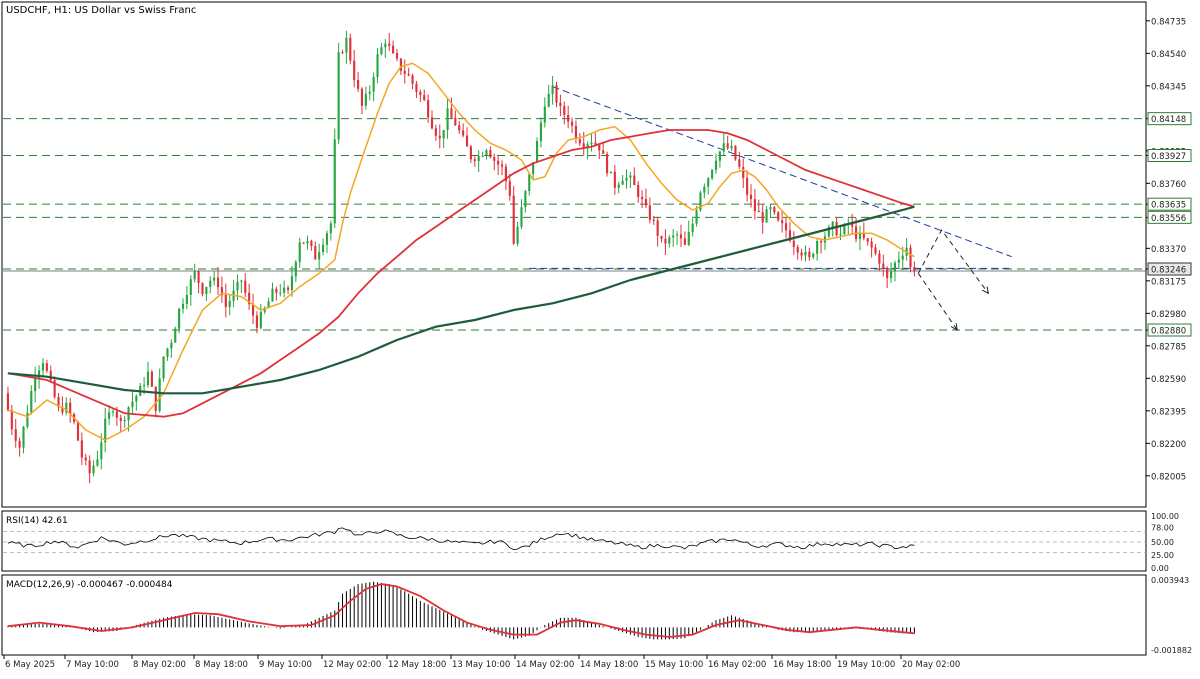 Image resolution: width=1200 pixels, height=679 pixels. What do you see at coordinates (159, 665) in the screenshot?
I see `time-tick-label: 8 May 02:00` at bounding box center [159, 665].